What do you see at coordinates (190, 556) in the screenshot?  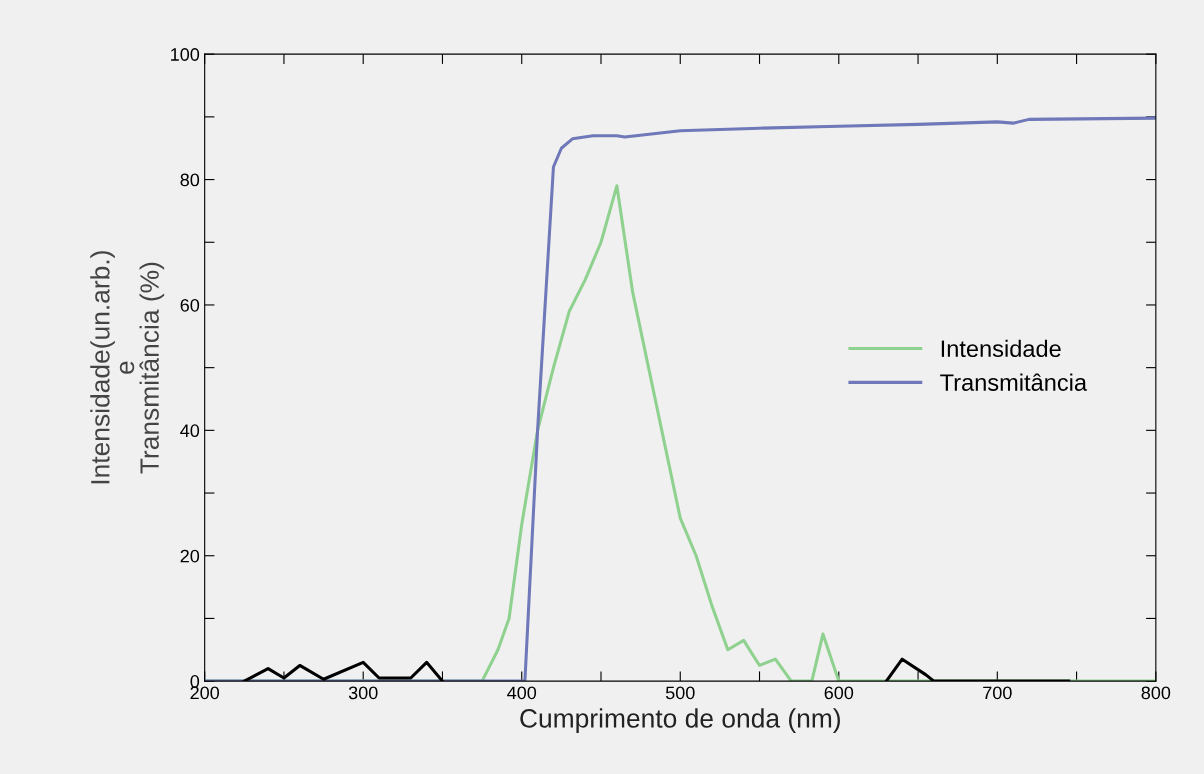 I see `y-tick-label: 20` at bounding box center [190, 556].